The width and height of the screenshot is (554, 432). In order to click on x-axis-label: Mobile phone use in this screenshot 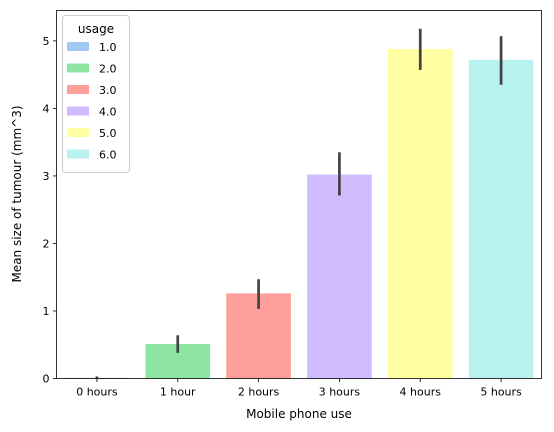, I will do `click(299, 414)`.